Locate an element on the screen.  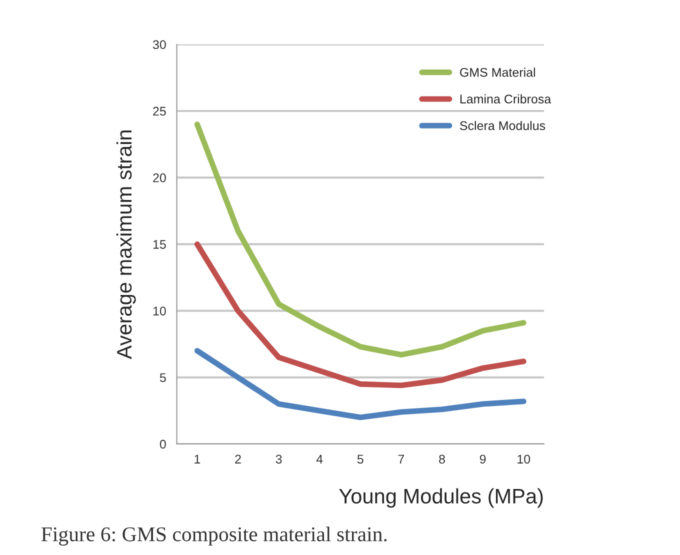
legend-label: Sclera Modulus is located at coordinates (503, 125).